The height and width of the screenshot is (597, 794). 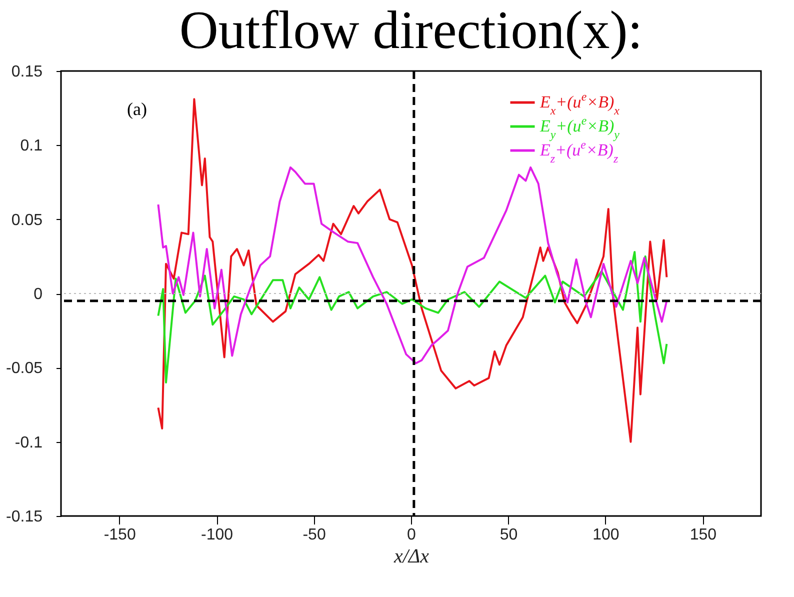 What do you see at coordinates (703, 535) in the screenshot?
I see `x-tick-label: 150` at bounding box center [703, 535].